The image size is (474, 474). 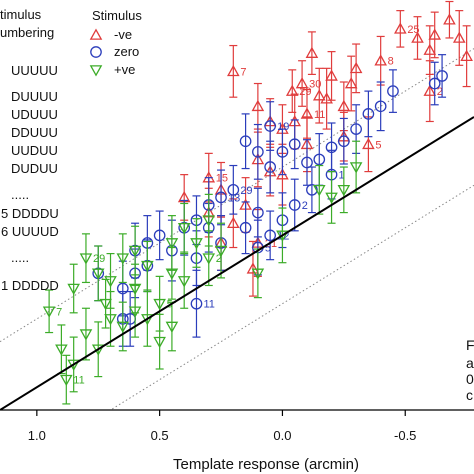 I want to click on point-label: 11, so click(x=78, y=381).